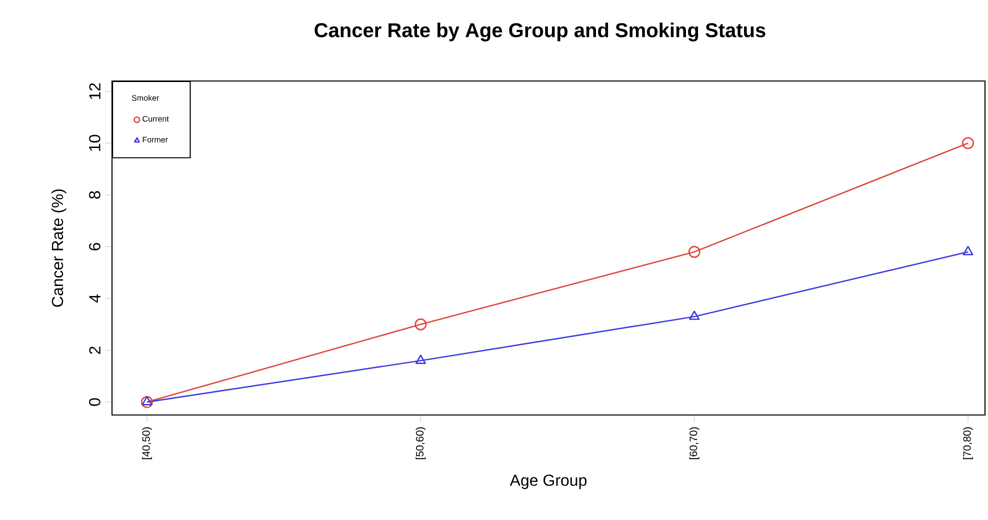  Describe the element at coordinates (94, 246) in the screenshot. I see `y-tick-label: 6` at that location.